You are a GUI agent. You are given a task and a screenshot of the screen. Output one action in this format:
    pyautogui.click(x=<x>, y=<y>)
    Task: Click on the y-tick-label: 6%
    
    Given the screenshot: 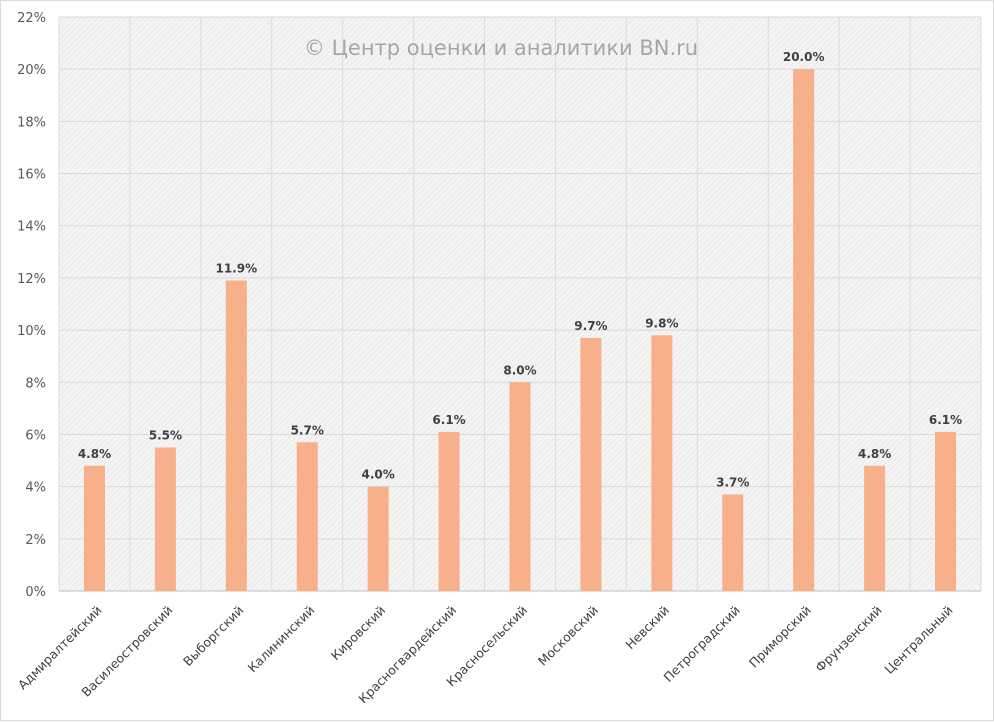 What is the action you would take?
    pyautogui.click(x=35, y=435)
    